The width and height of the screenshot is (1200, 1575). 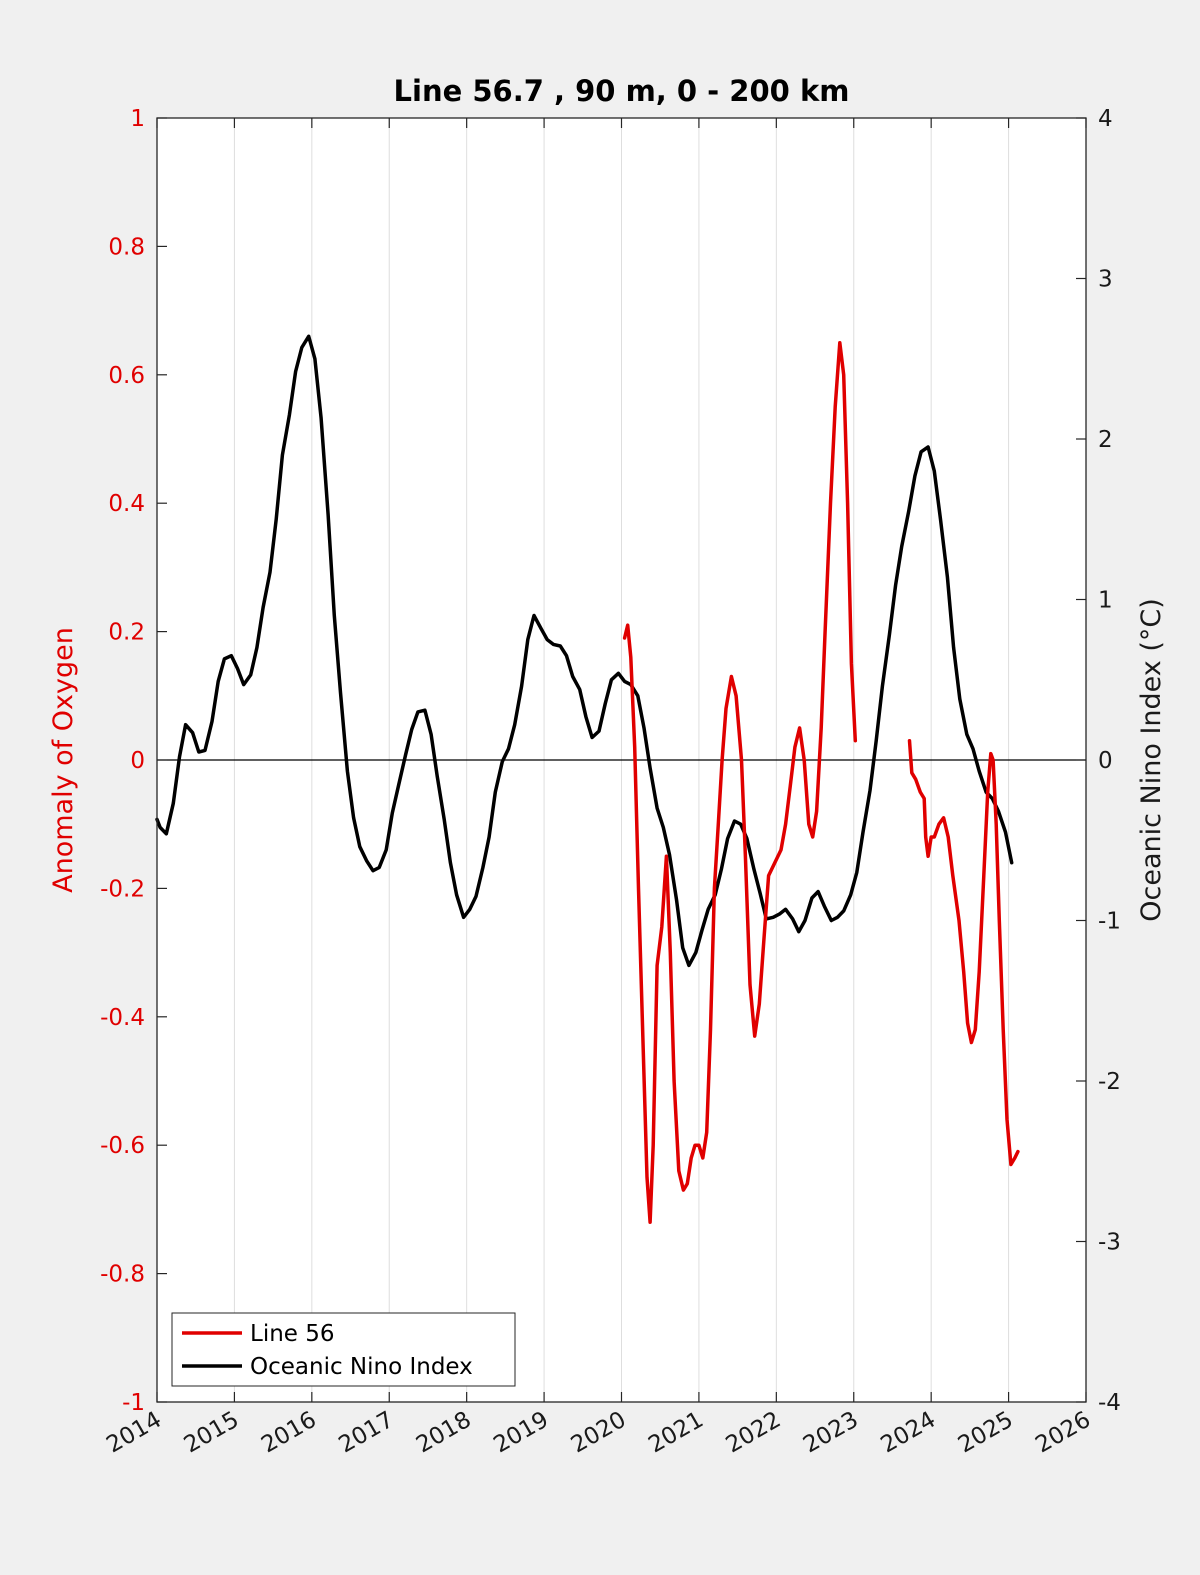 I want to click on y-left-tick-label: -0.8, so click(x=122, y=1275).